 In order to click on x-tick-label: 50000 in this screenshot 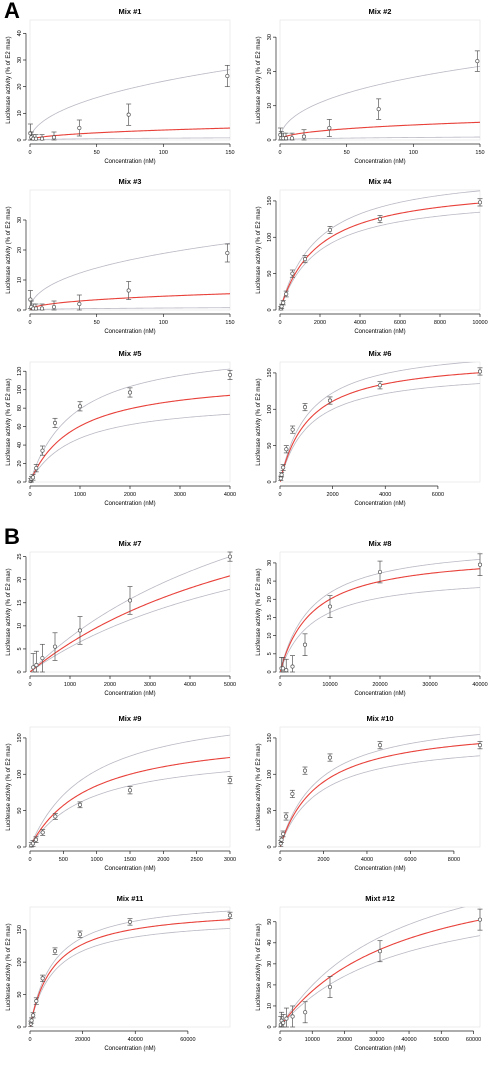, I will do `click(441, 1040)`.